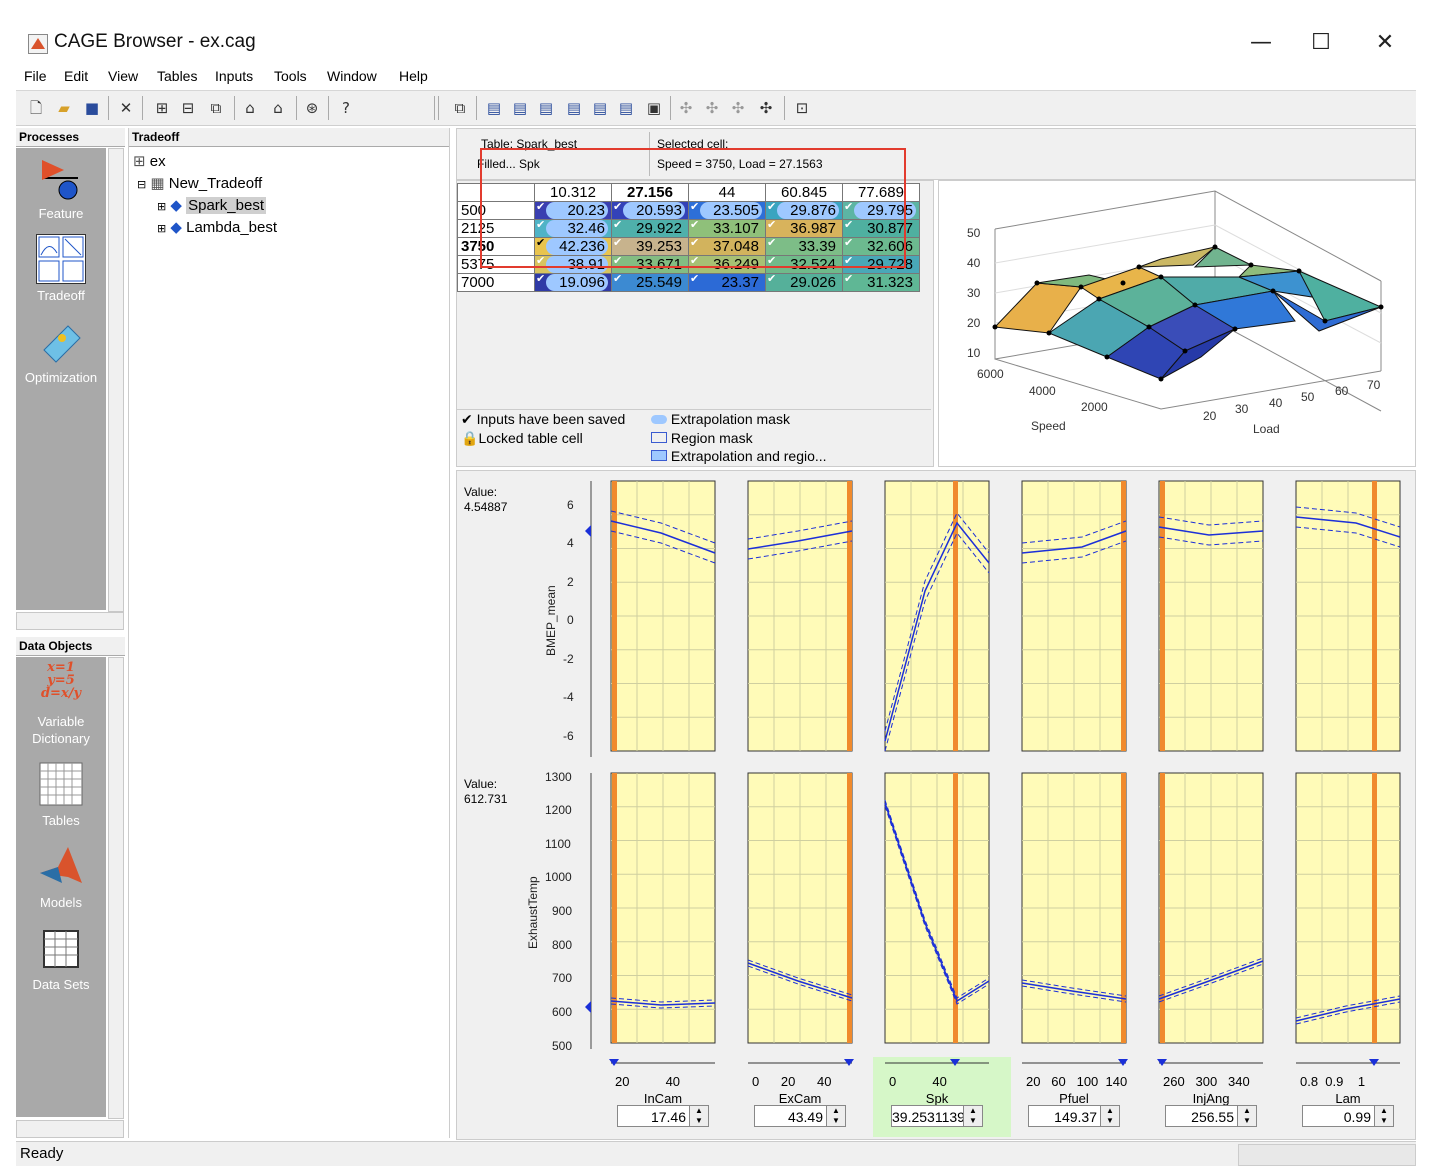 This screenshot has width=1430, height=1176. What do you see at coordinates (61, 259) in the screenshot?
I see `tradeoff-icon` at bounding box center [61, 259].